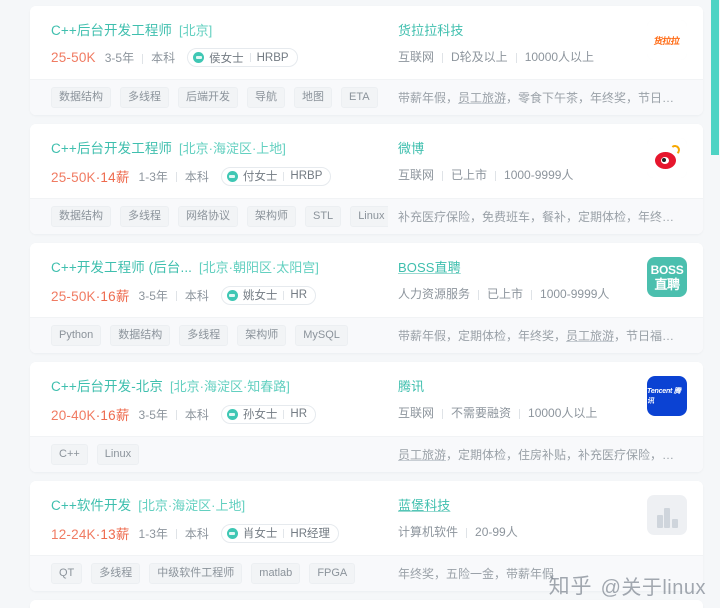 Image resolution: width=720 pixels, height=608 pixels. Describe the element at coordinates (411, 148) in the screenshot. I see `company-name: 微博` at that location.